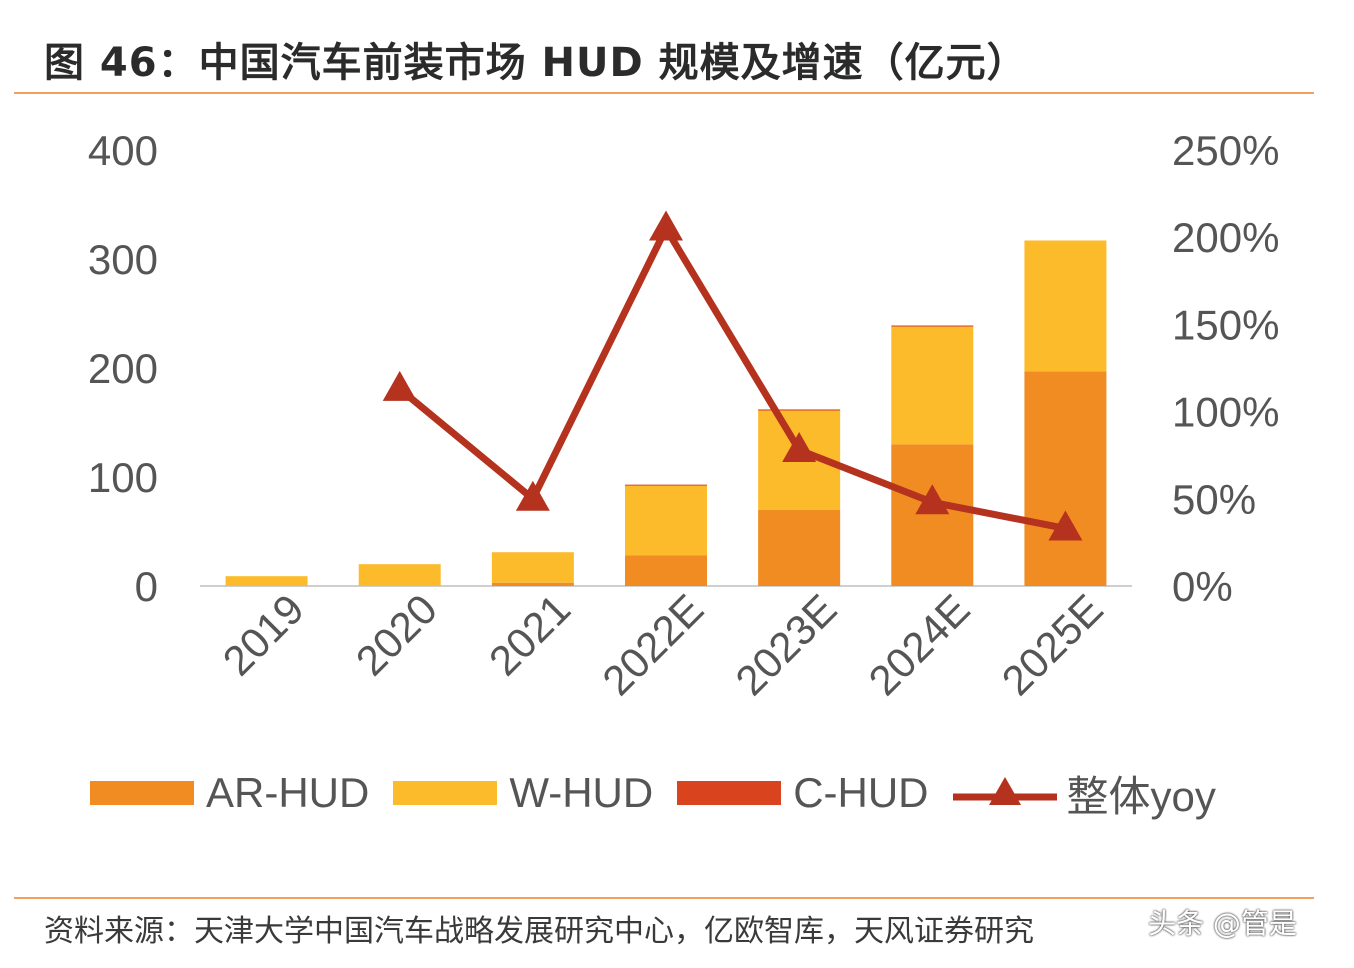 The image size is (1354, 968). Describe the element at coordinates (581, 792) in the screenshot. I see `legend-label-w-hud: W-HUD` at that location.